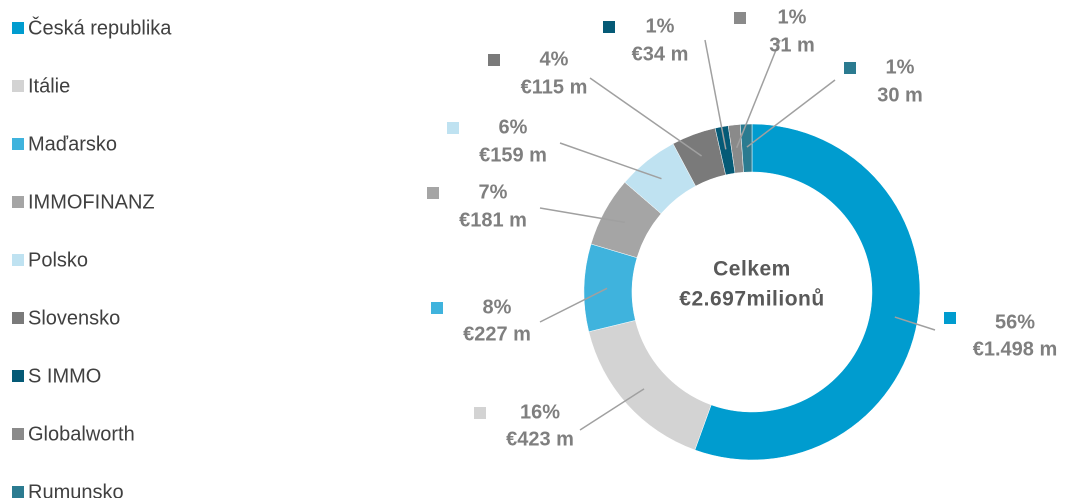 The image size is (1069, 503). What do you see at coordinates (49, 86) in the screenshot?
I see `legend-label: Itálie` at bounding box center [49, 86].